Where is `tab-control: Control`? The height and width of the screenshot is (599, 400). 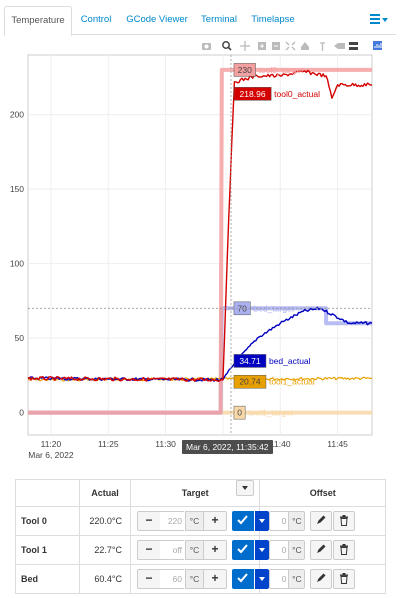
tab-control: Control is located at coordinates (96, 19).